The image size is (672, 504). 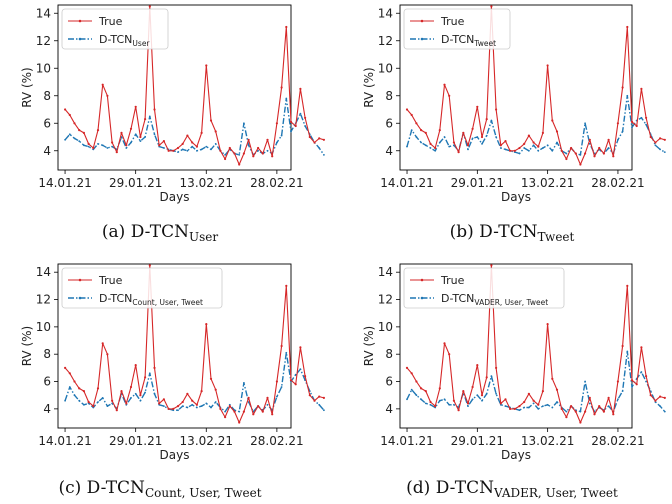 What do you see at coordinates (484, 43) in the screenshot?
I see `legend-label-subscript: Tweet` at bounding box center [484, 43].